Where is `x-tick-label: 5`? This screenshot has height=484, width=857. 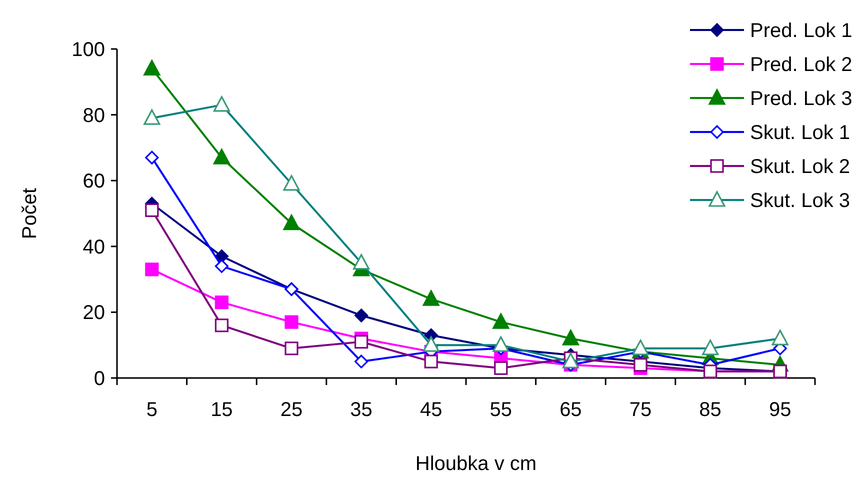
x-tick-label: 5 is located at coordinates (152, 410).